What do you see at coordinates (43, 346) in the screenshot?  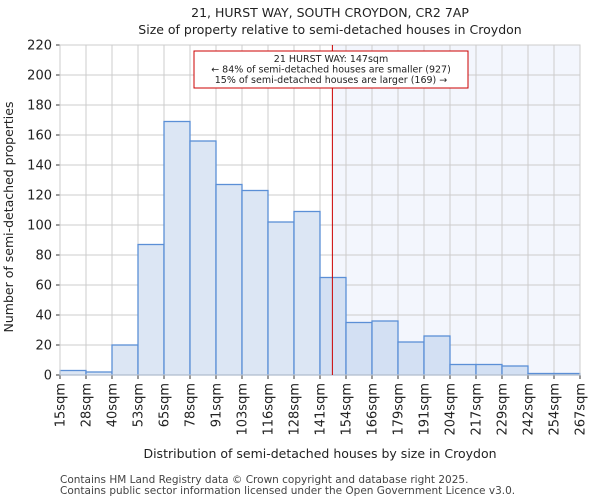 I see `y-tick-label: 20` at bounding box center [43, 346].